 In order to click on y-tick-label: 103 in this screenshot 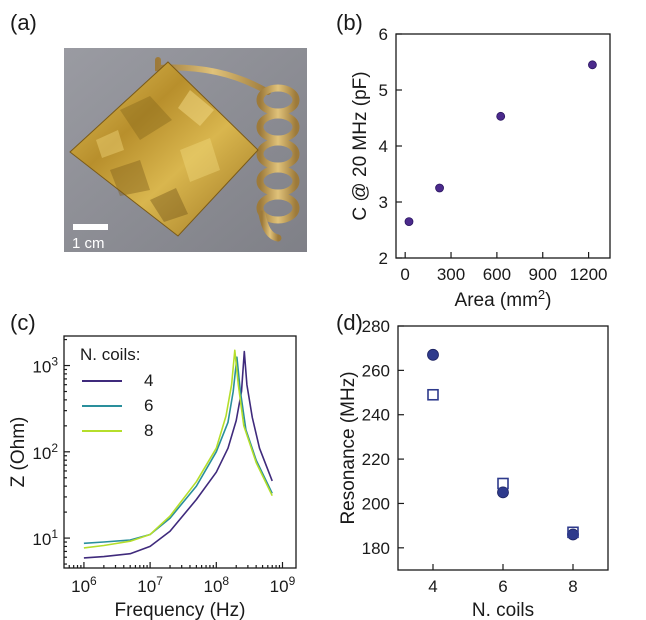, I will do `click(45, 366)`.